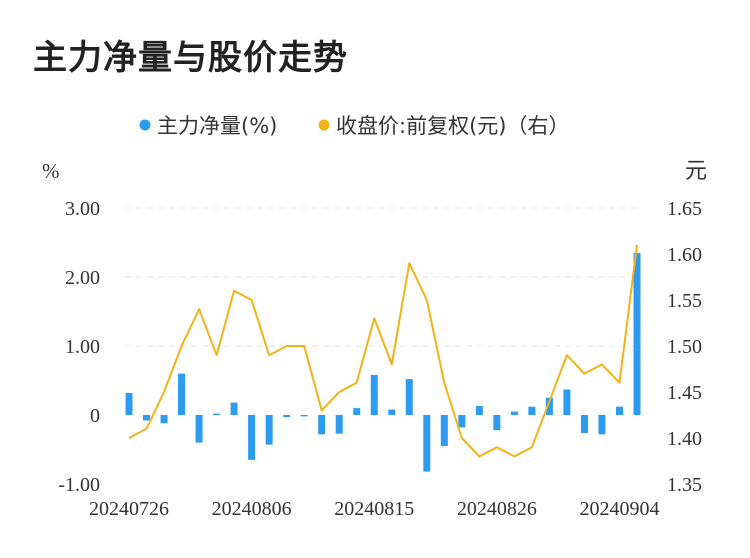  I want to click on x-axis: 20240726 20240806 20240815 20240826 20240904, so click(374, 509).